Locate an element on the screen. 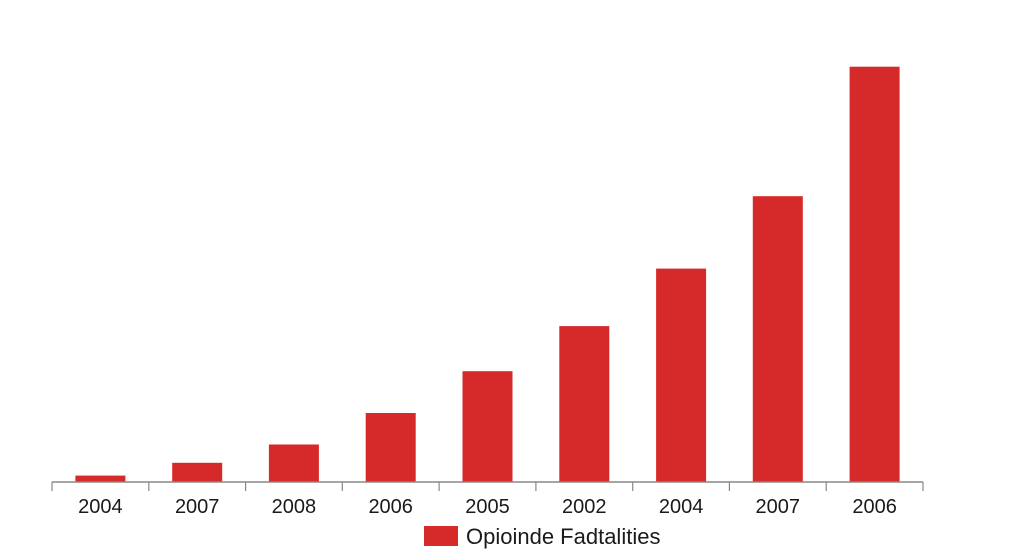  x-axis-tick-labels: 2004 2007 2008 2006 2005 2002 2004 2007 2006 is located at coordinates (487, 507).